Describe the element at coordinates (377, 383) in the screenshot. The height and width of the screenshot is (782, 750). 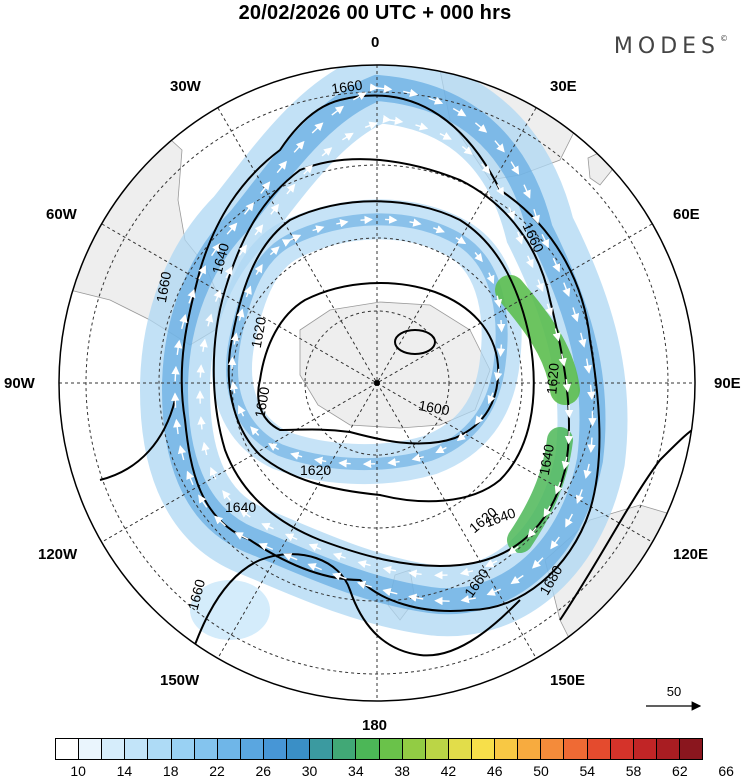
I see `south-pole-dot` at that location.